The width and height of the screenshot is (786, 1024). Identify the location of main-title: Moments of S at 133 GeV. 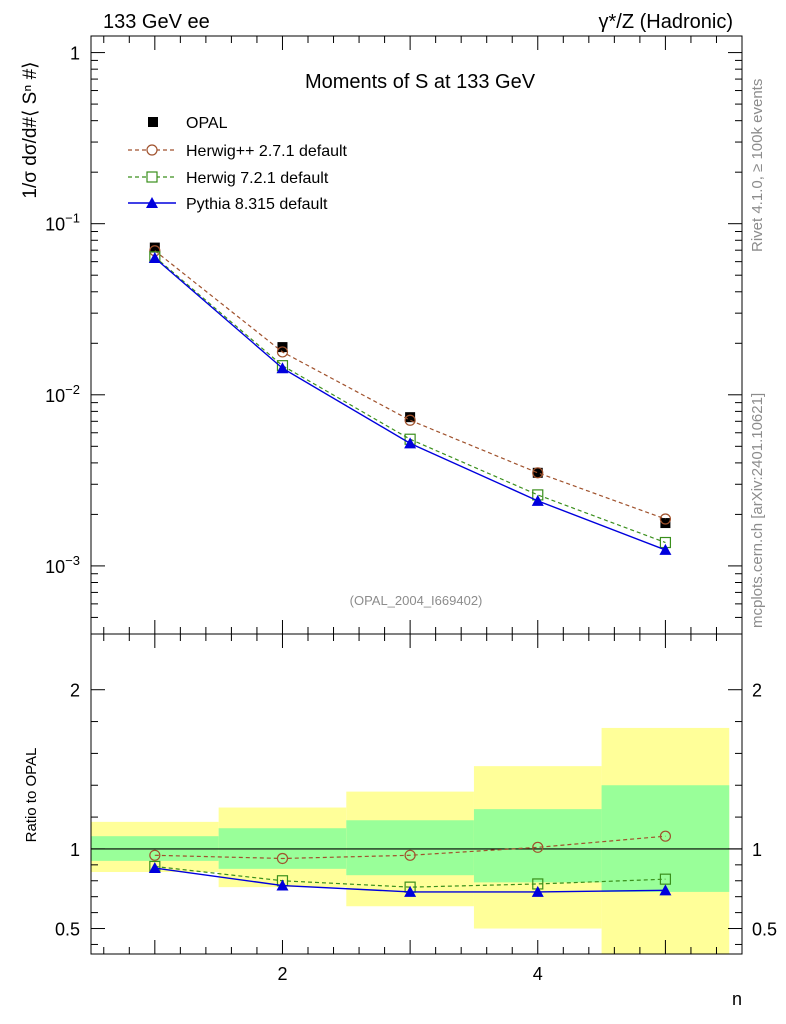
(420, 82).